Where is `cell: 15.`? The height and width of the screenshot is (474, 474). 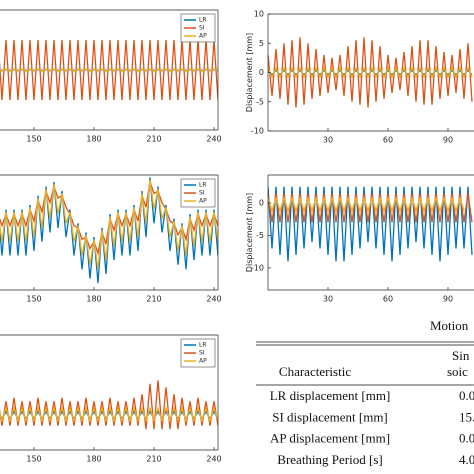 cell: 15. is located at coordinates (466, 416).